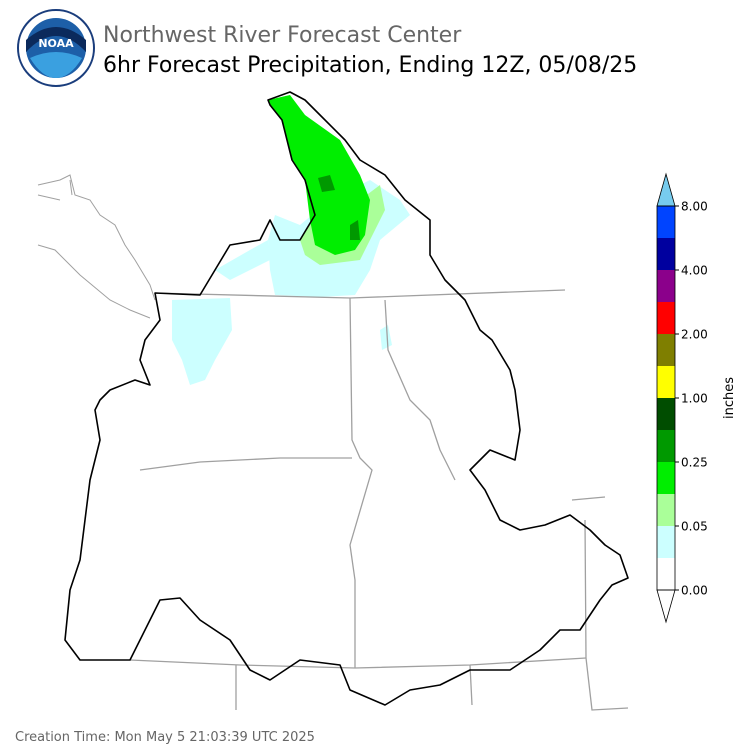 The width and height of the screenshot is (756, 756). What do you see at coordinates (282, 35) in the screenshot?
I see `title: Northwest River Forecast Center` at bounding box center [282, 35].